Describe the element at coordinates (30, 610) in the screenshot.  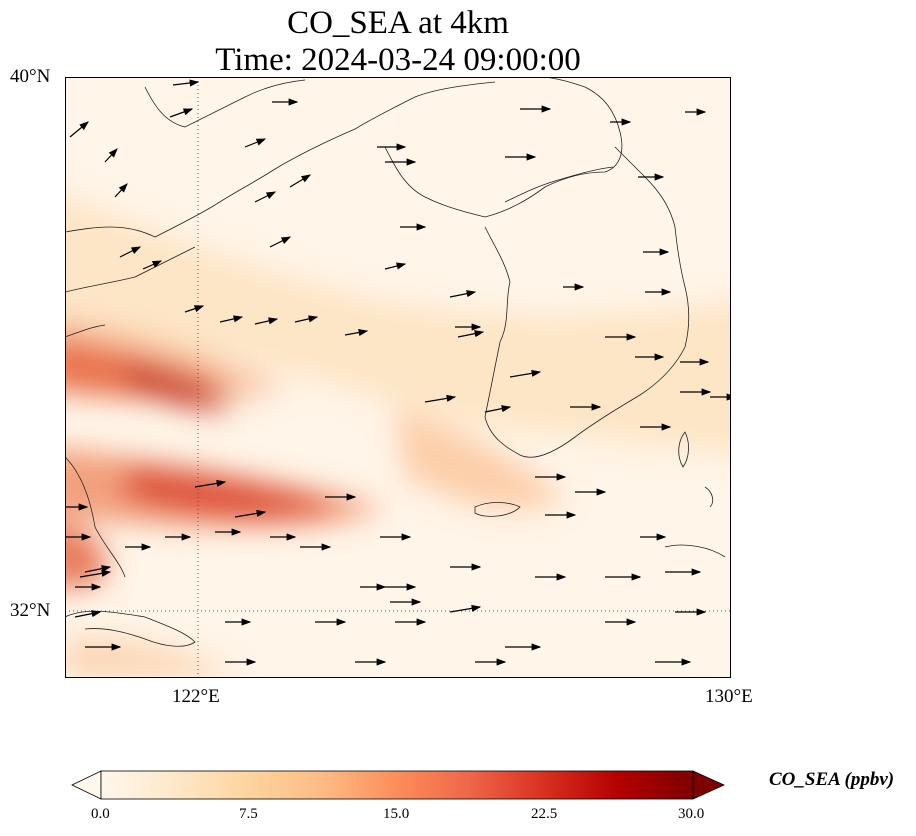
I see `lat-tick-32: 32°N` at that location.